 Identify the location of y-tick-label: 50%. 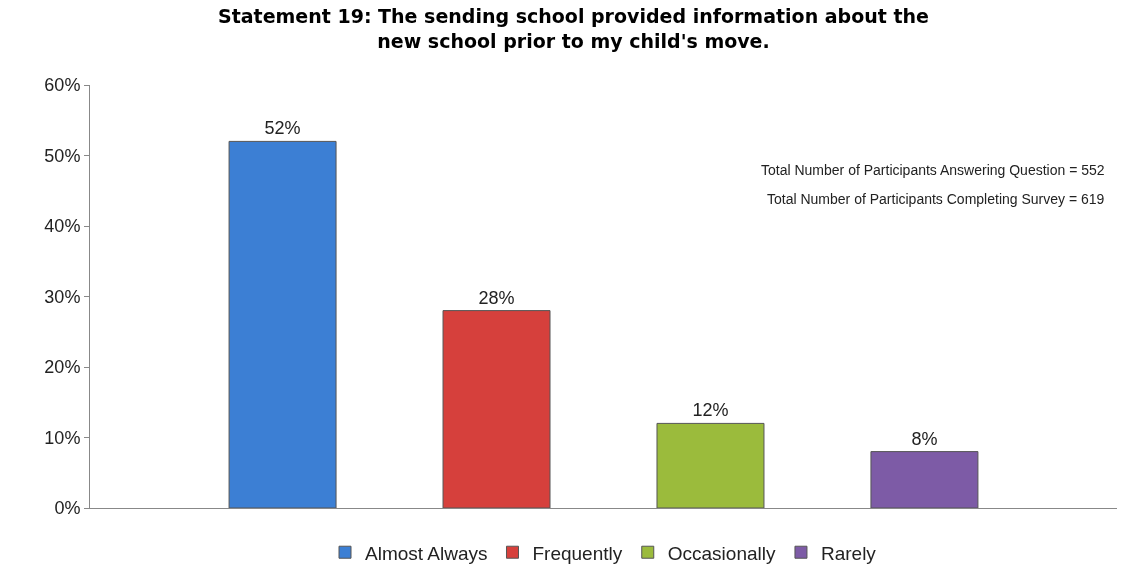
(62, 155).